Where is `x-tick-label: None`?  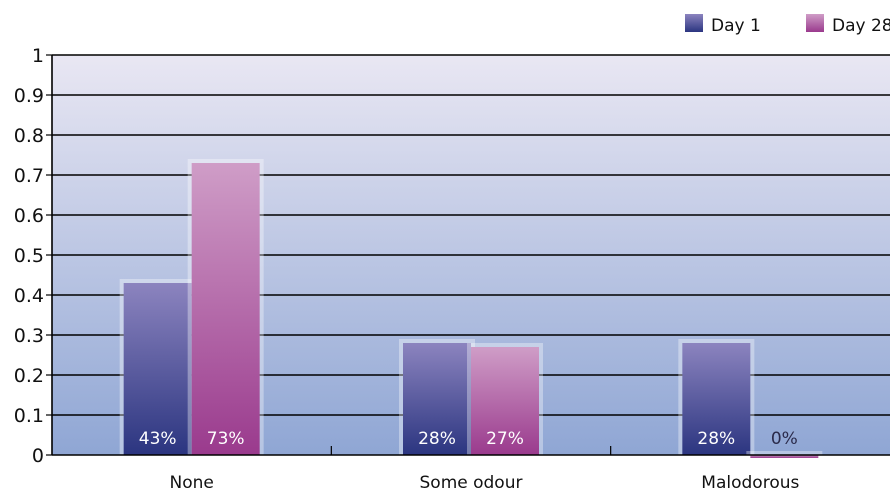 x-tick-label: None is located at coordinates (191, 483).